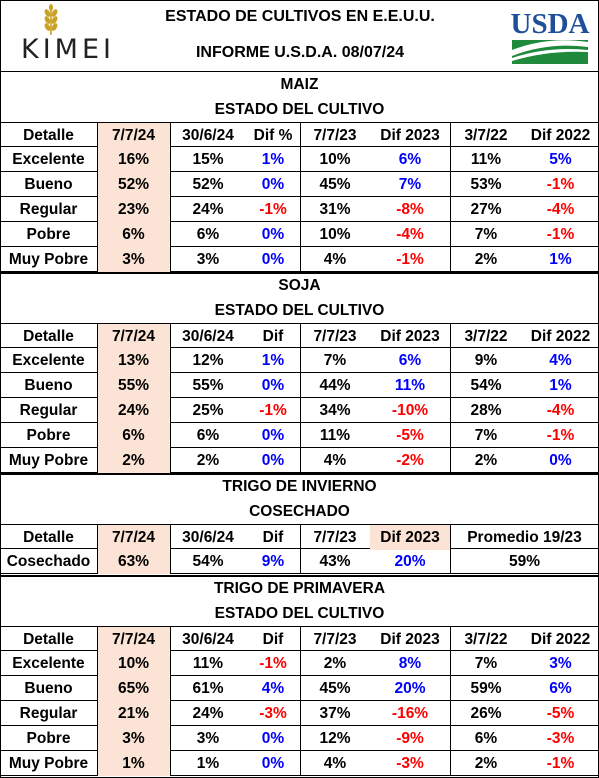 The image size is (599, 778). Describe the element at coordinates (208, 159) in the screenshot. I see `table-cell: 15%` at that location.